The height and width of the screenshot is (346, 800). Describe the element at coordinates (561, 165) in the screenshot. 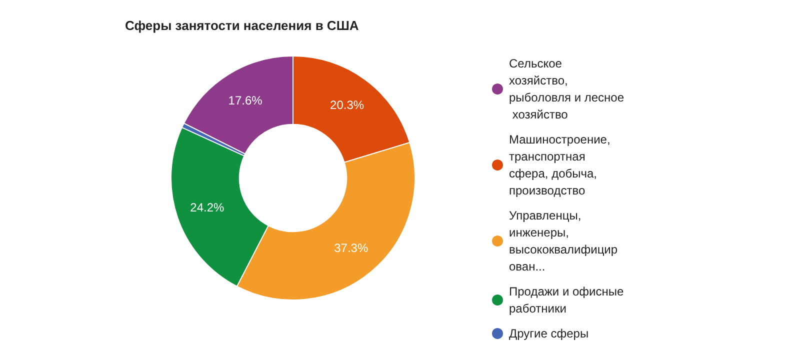

I see `legend-label: Машиностроение, транспортная сфера, добыча, производство` at that location.